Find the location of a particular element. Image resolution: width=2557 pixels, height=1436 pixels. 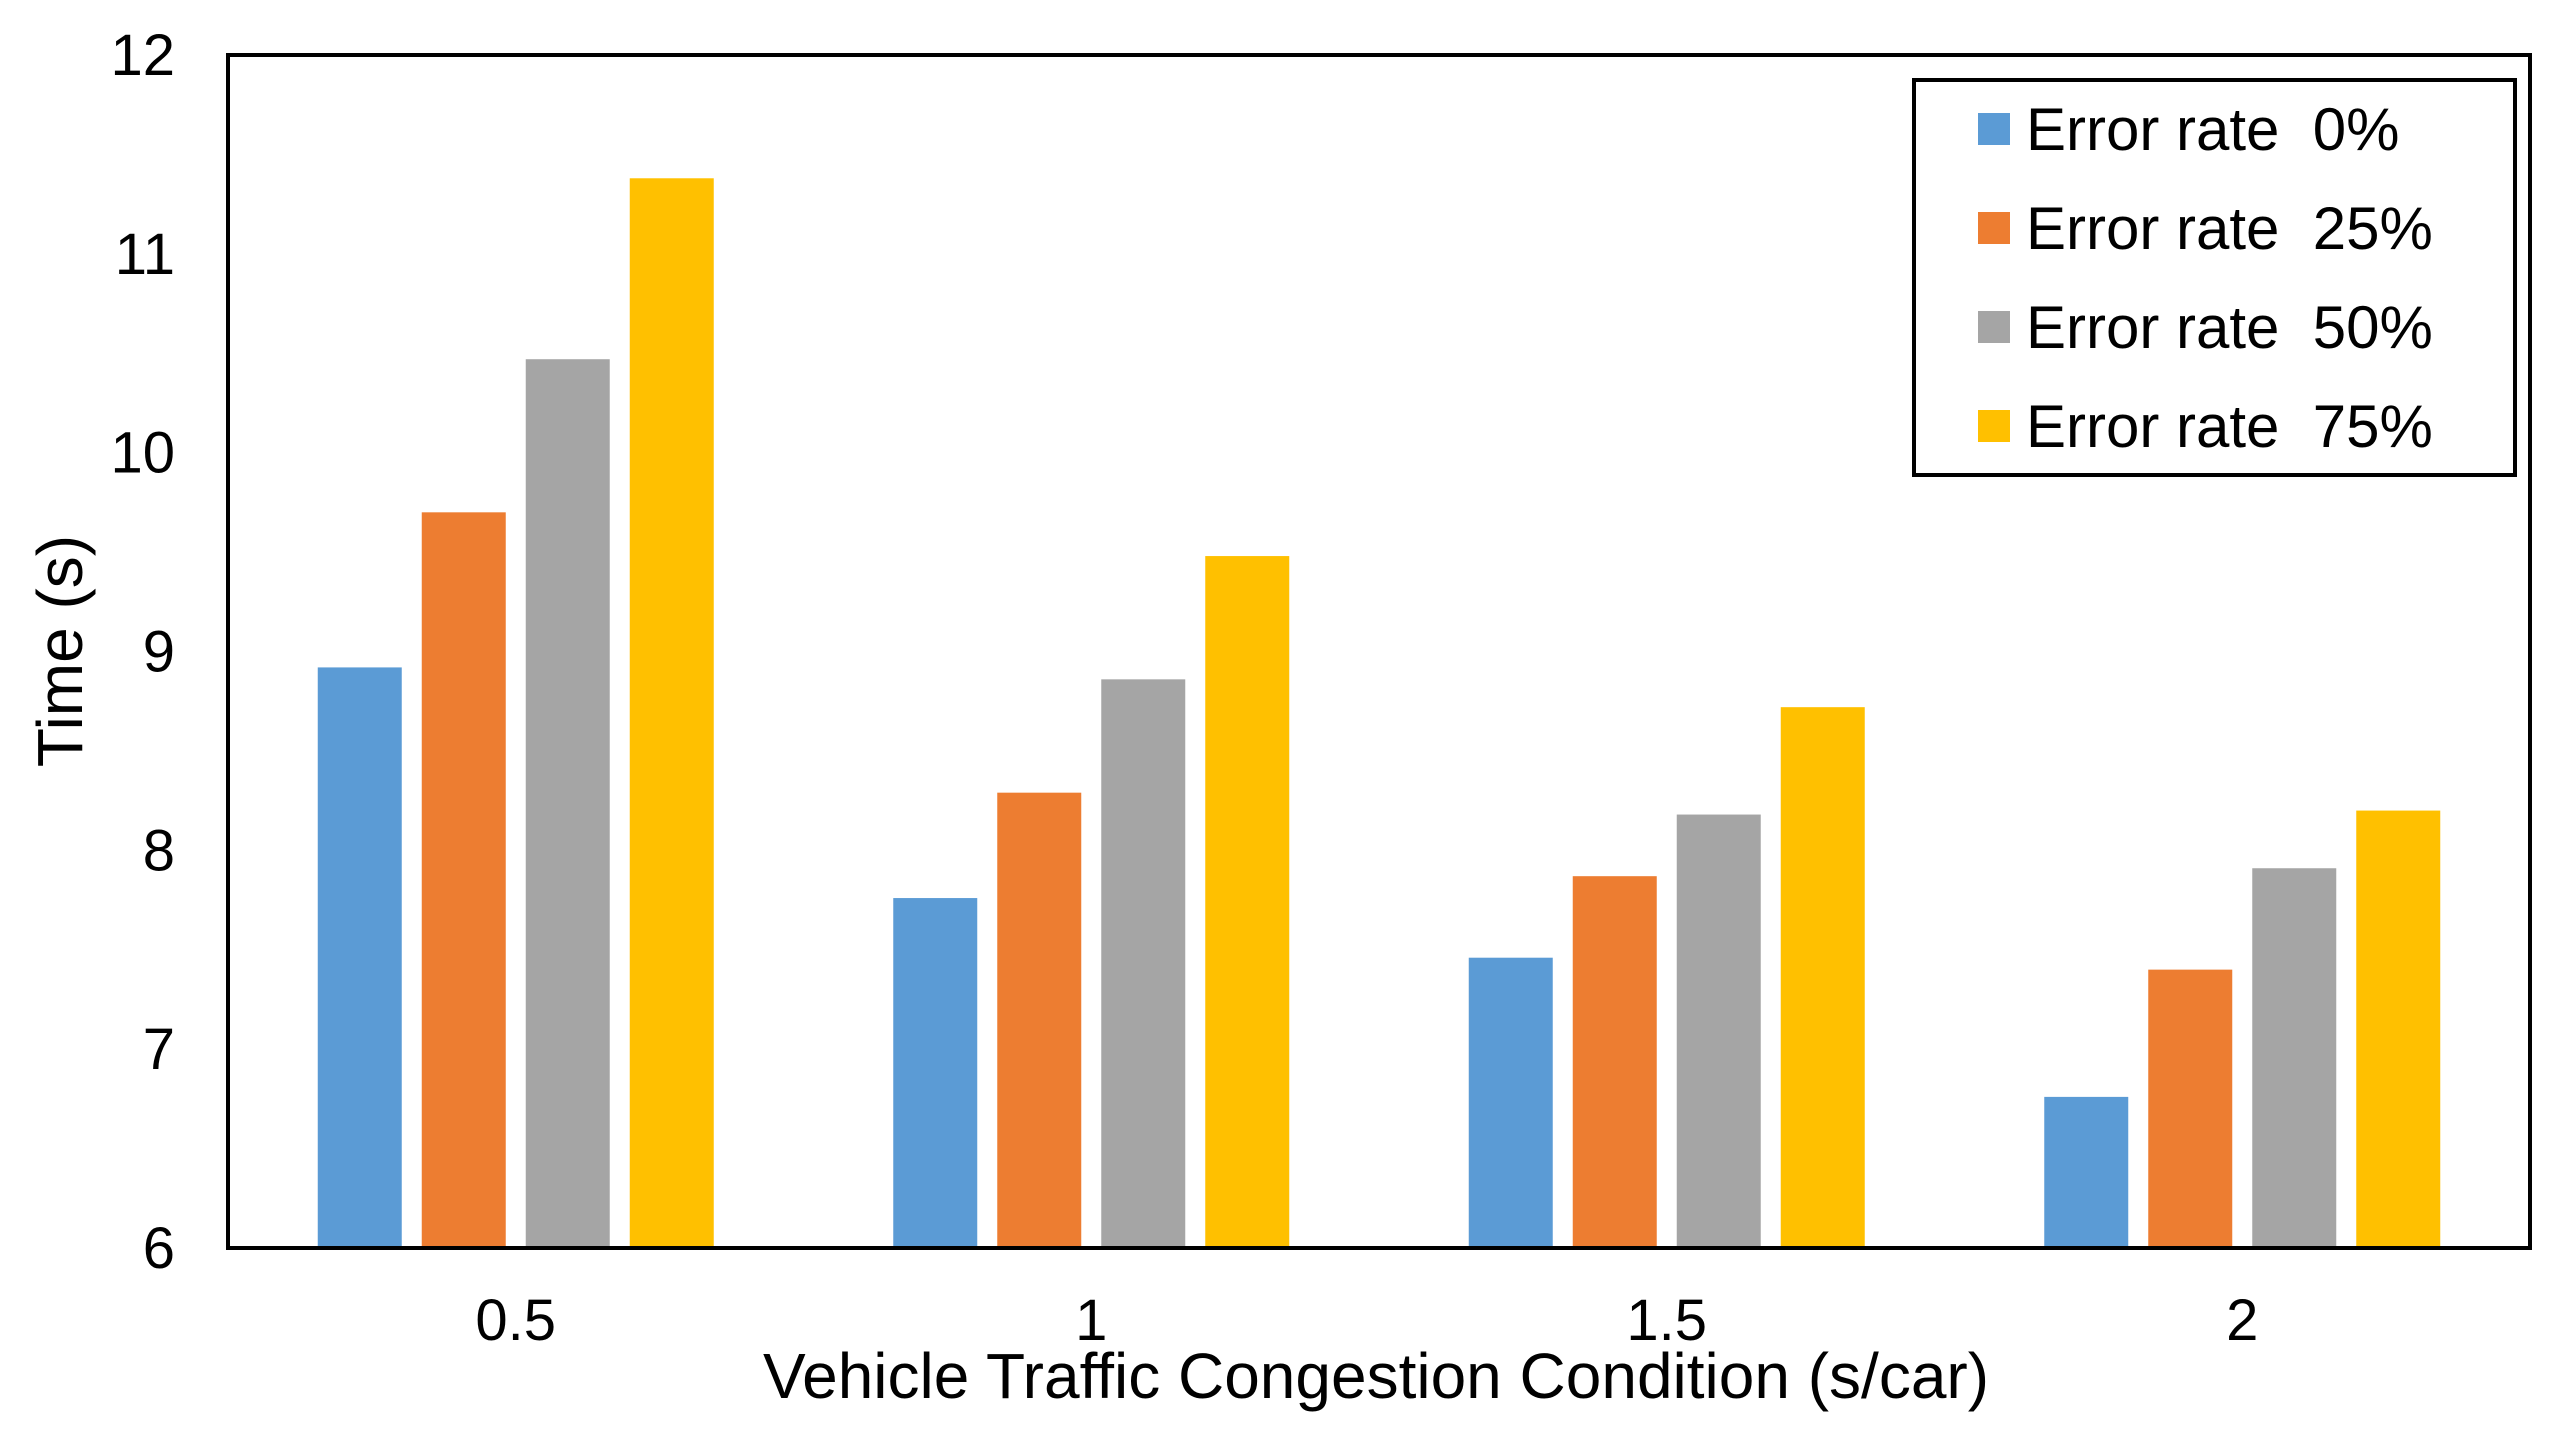

y-tick-label: 7 is located at coordinates (159, 1049).